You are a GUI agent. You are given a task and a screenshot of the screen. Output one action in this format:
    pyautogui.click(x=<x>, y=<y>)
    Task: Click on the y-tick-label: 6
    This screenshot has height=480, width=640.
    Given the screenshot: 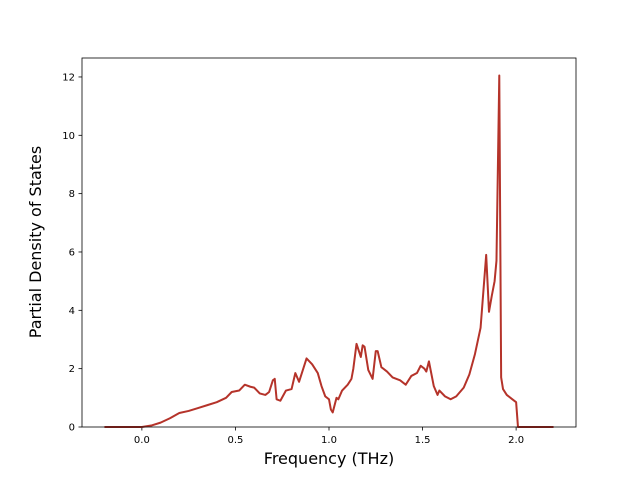 What is the action you would take?
    pyautogui.click(x=72, y=252)
    